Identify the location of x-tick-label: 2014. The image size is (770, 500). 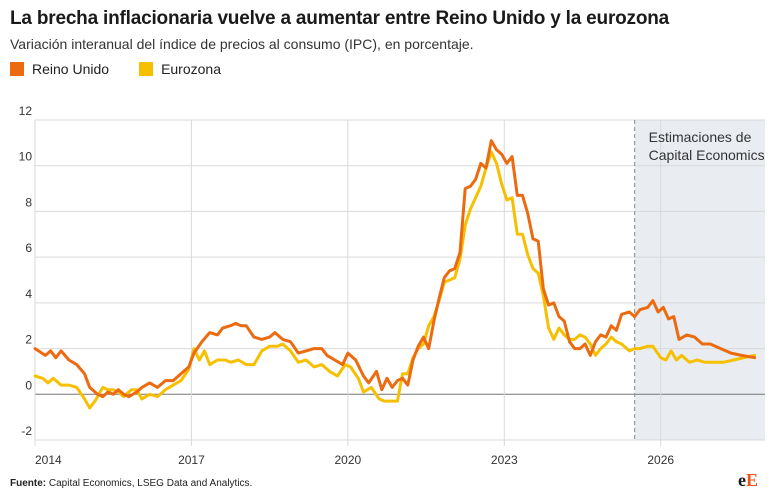
(48, 460).